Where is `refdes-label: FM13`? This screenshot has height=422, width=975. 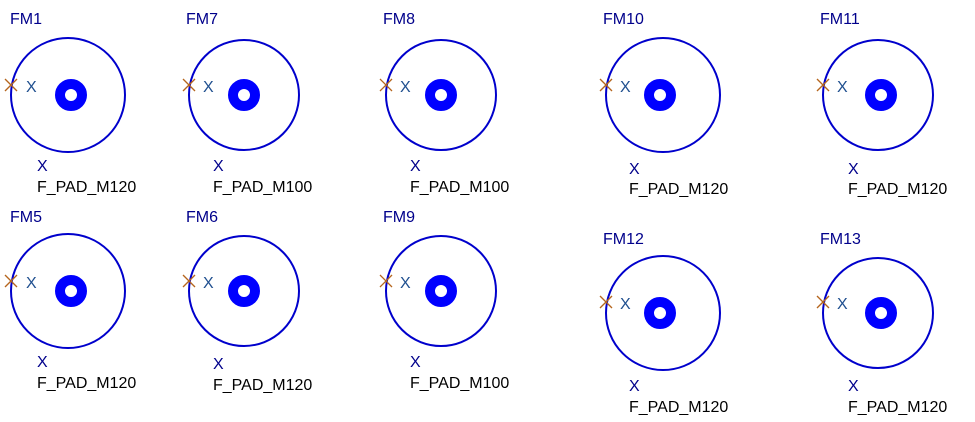
refdes-label: FM13 is located at coordinates (840, 239).